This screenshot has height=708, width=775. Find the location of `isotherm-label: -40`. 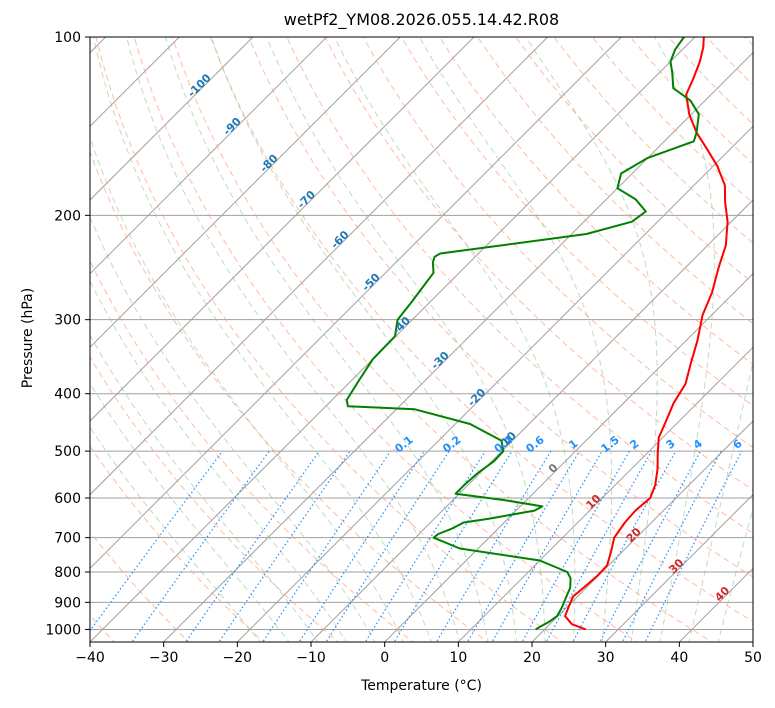

isotherm-label: -40 is located at coordinates (401, 325).